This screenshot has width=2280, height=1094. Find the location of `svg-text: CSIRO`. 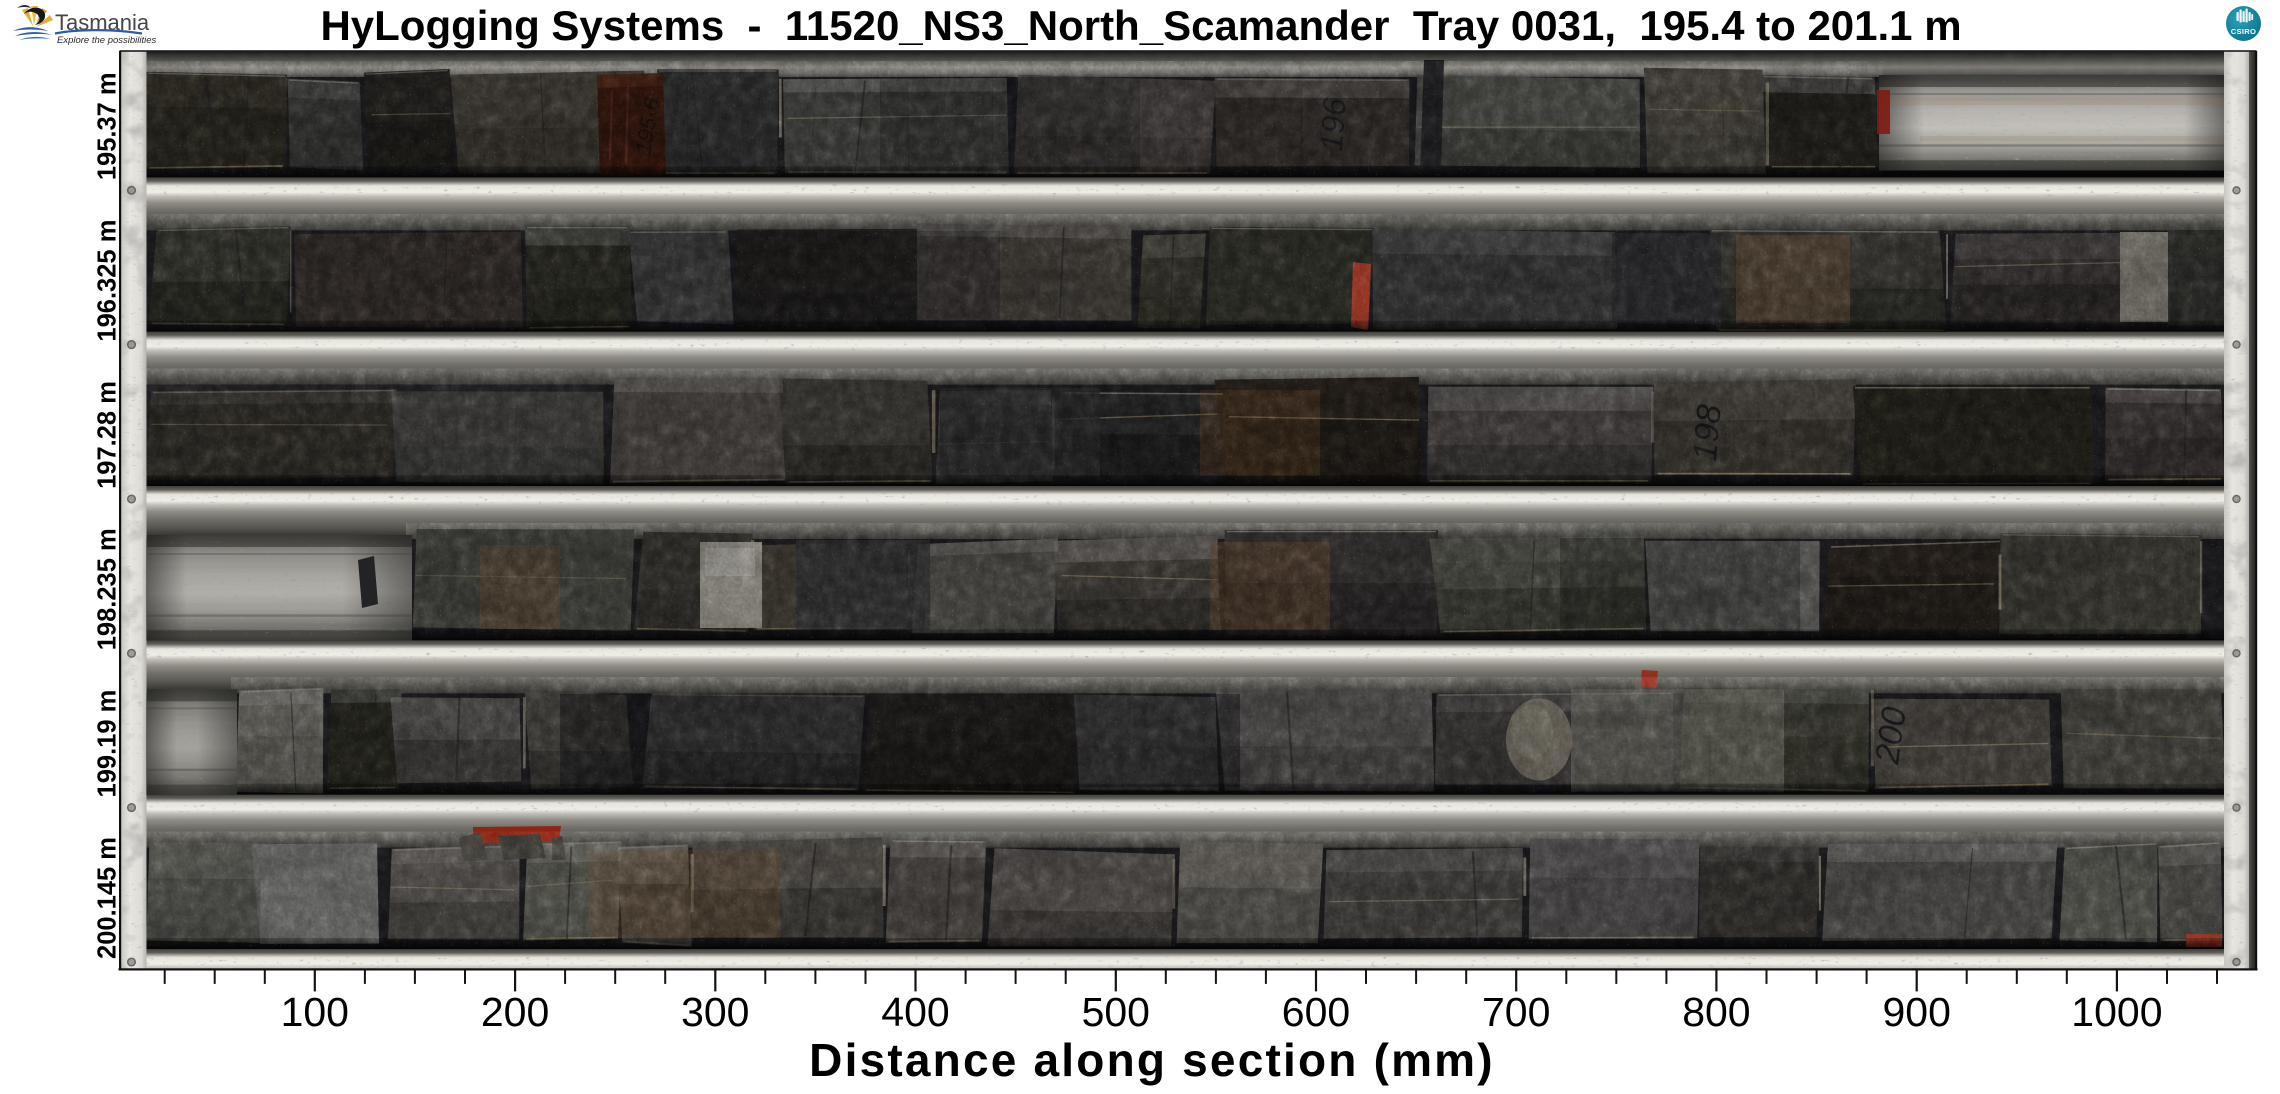

svg-text: CSIRO is located at coordinates (2244, 31).